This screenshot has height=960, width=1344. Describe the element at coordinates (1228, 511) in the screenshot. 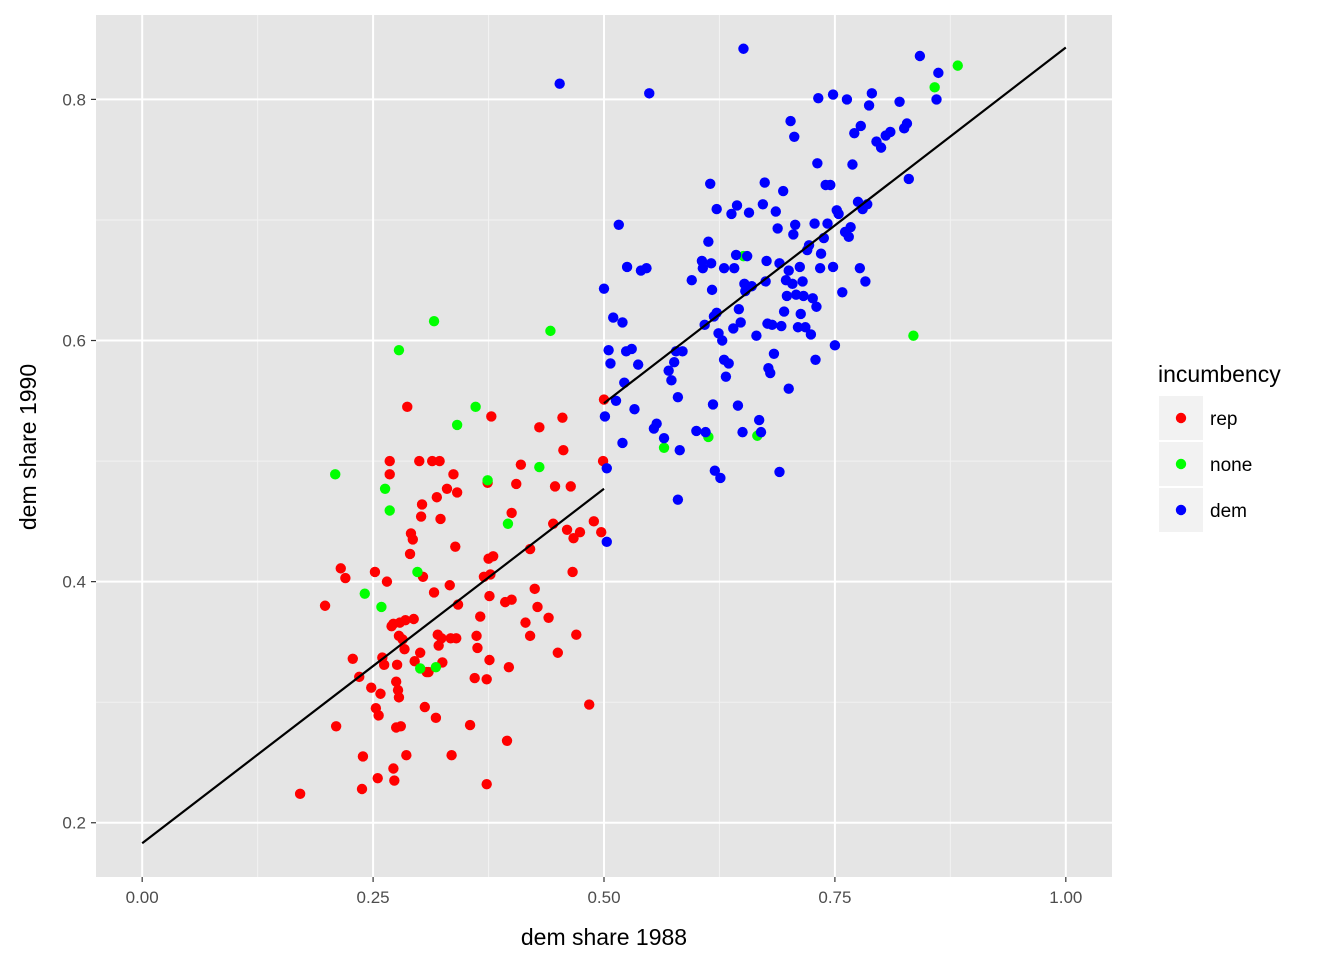

I see `legend-label-dem: dem` at that location.